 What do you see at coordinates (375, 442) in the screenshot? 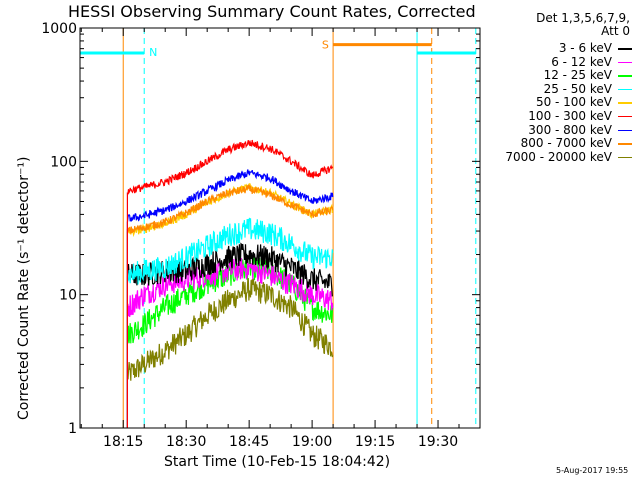
I see `x-tick-label: 19:15` at bounding box center [375, 442].